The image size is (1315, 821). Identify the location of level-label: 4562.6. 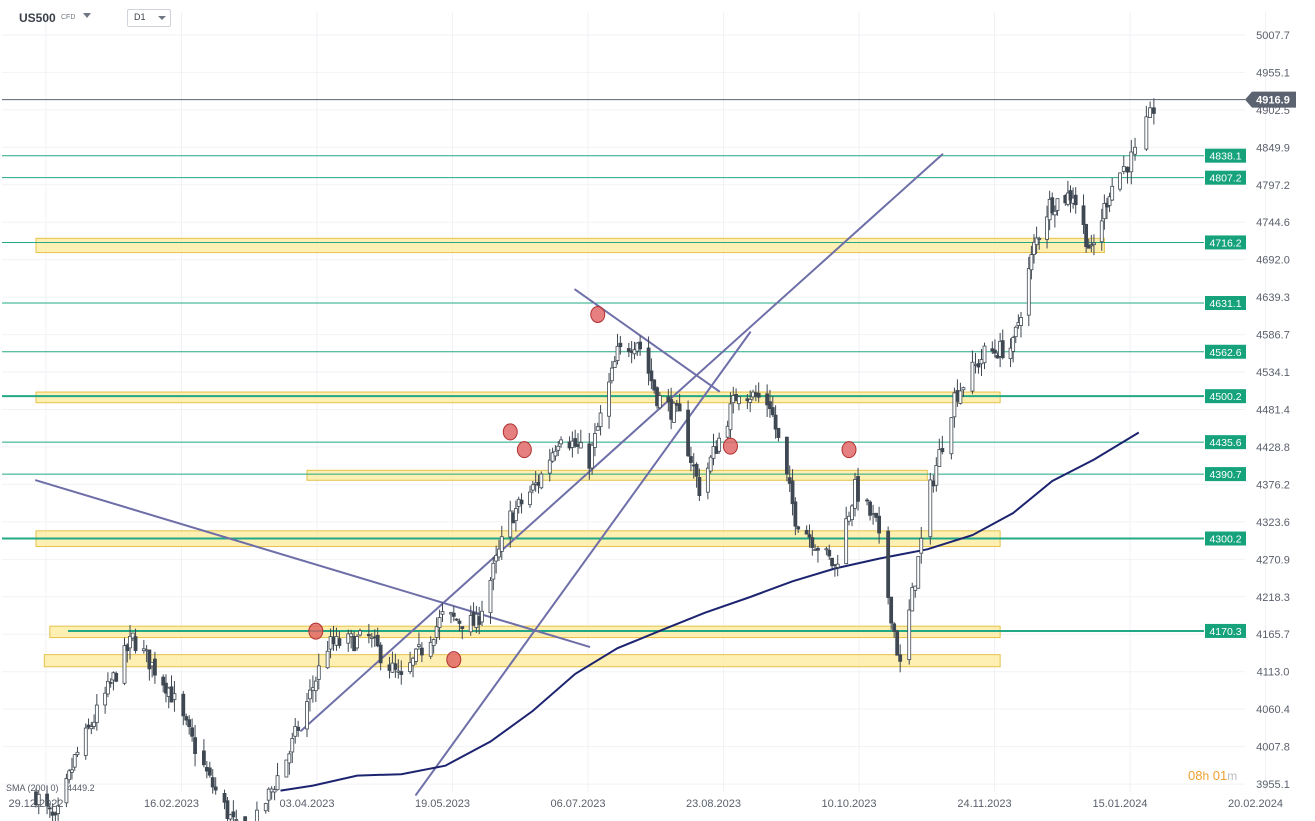
(1225, 353).